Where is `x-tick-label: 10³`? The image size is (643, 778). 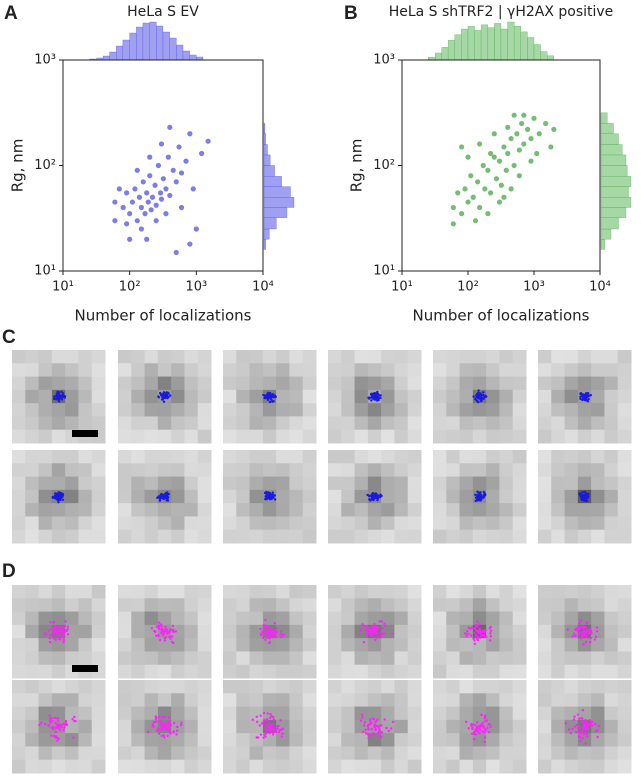
x-tick-label: 10³ is located at coordinates (534, 287).